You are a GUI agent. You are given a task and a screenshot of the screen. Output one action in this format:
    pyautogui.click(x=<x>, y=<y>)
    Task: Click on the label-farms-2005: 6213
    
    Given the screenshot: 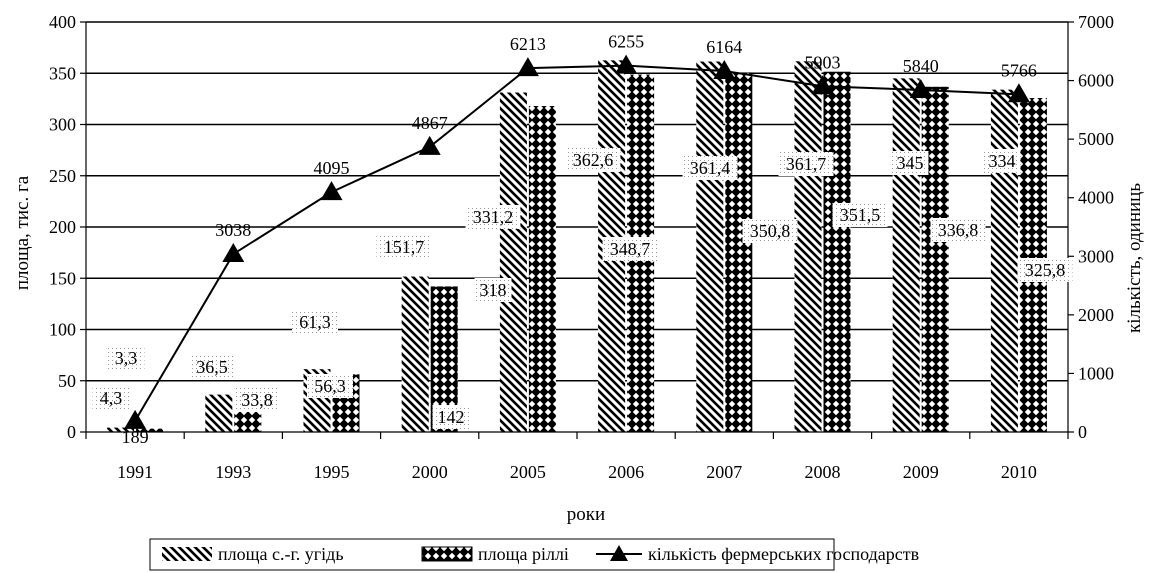 What is the action you would take?
    pyautogui.click(x=528, y=44)
    